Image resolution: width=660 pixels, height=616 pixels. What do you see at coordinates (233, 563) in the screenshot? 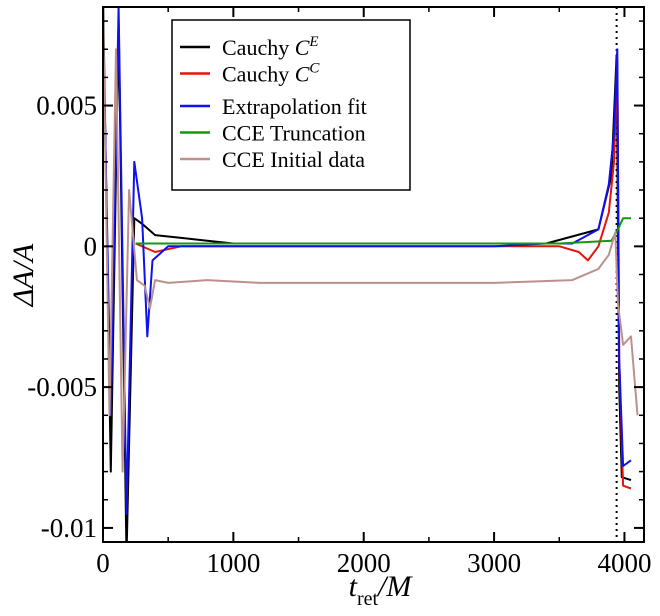
I see `x-tick-label: 1000` at bounding box center [233, 563].